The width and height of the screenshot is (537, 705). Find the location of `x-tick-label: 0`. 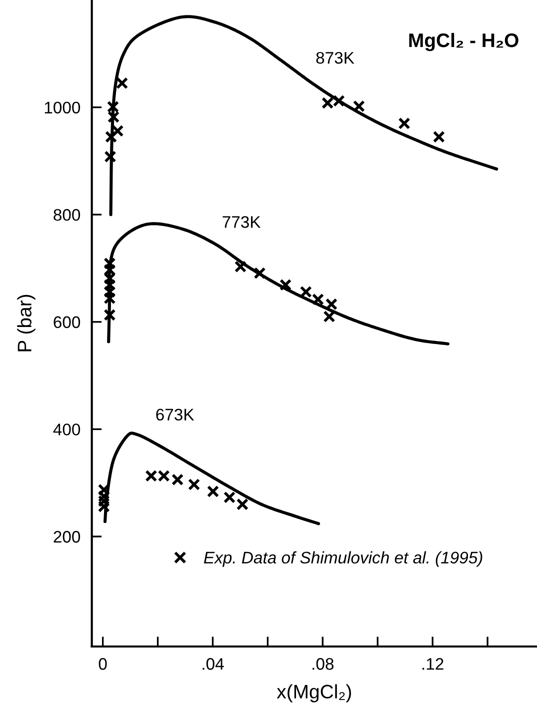

x-tick-label: 0 is located at coordinates (102, 664).